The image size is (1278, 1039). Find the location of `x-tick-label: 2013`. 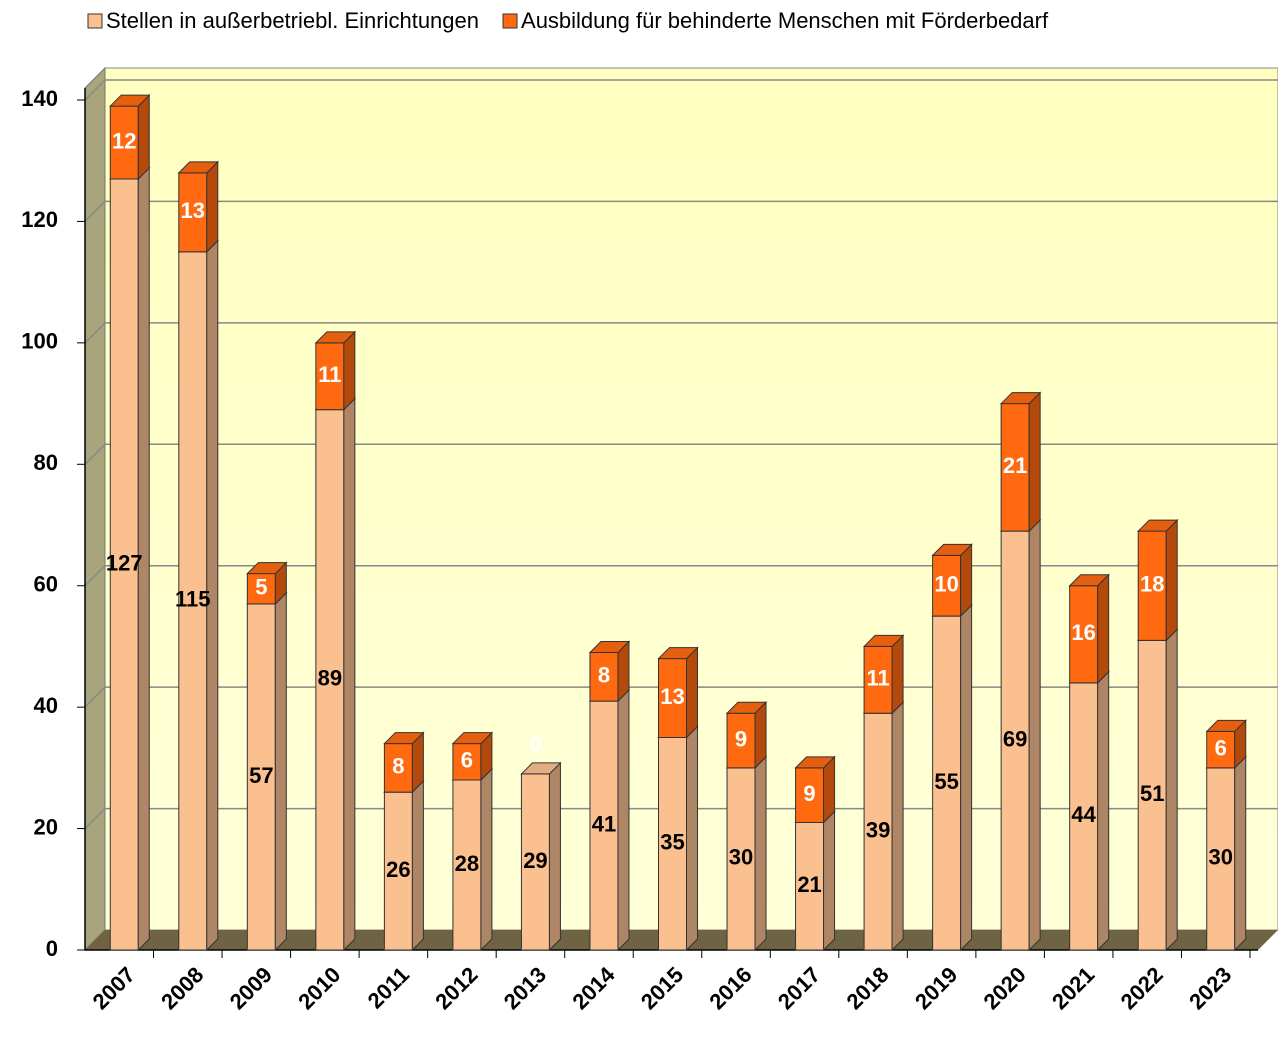

x-tick-label: 2013 is located at coordinates (525, 988).